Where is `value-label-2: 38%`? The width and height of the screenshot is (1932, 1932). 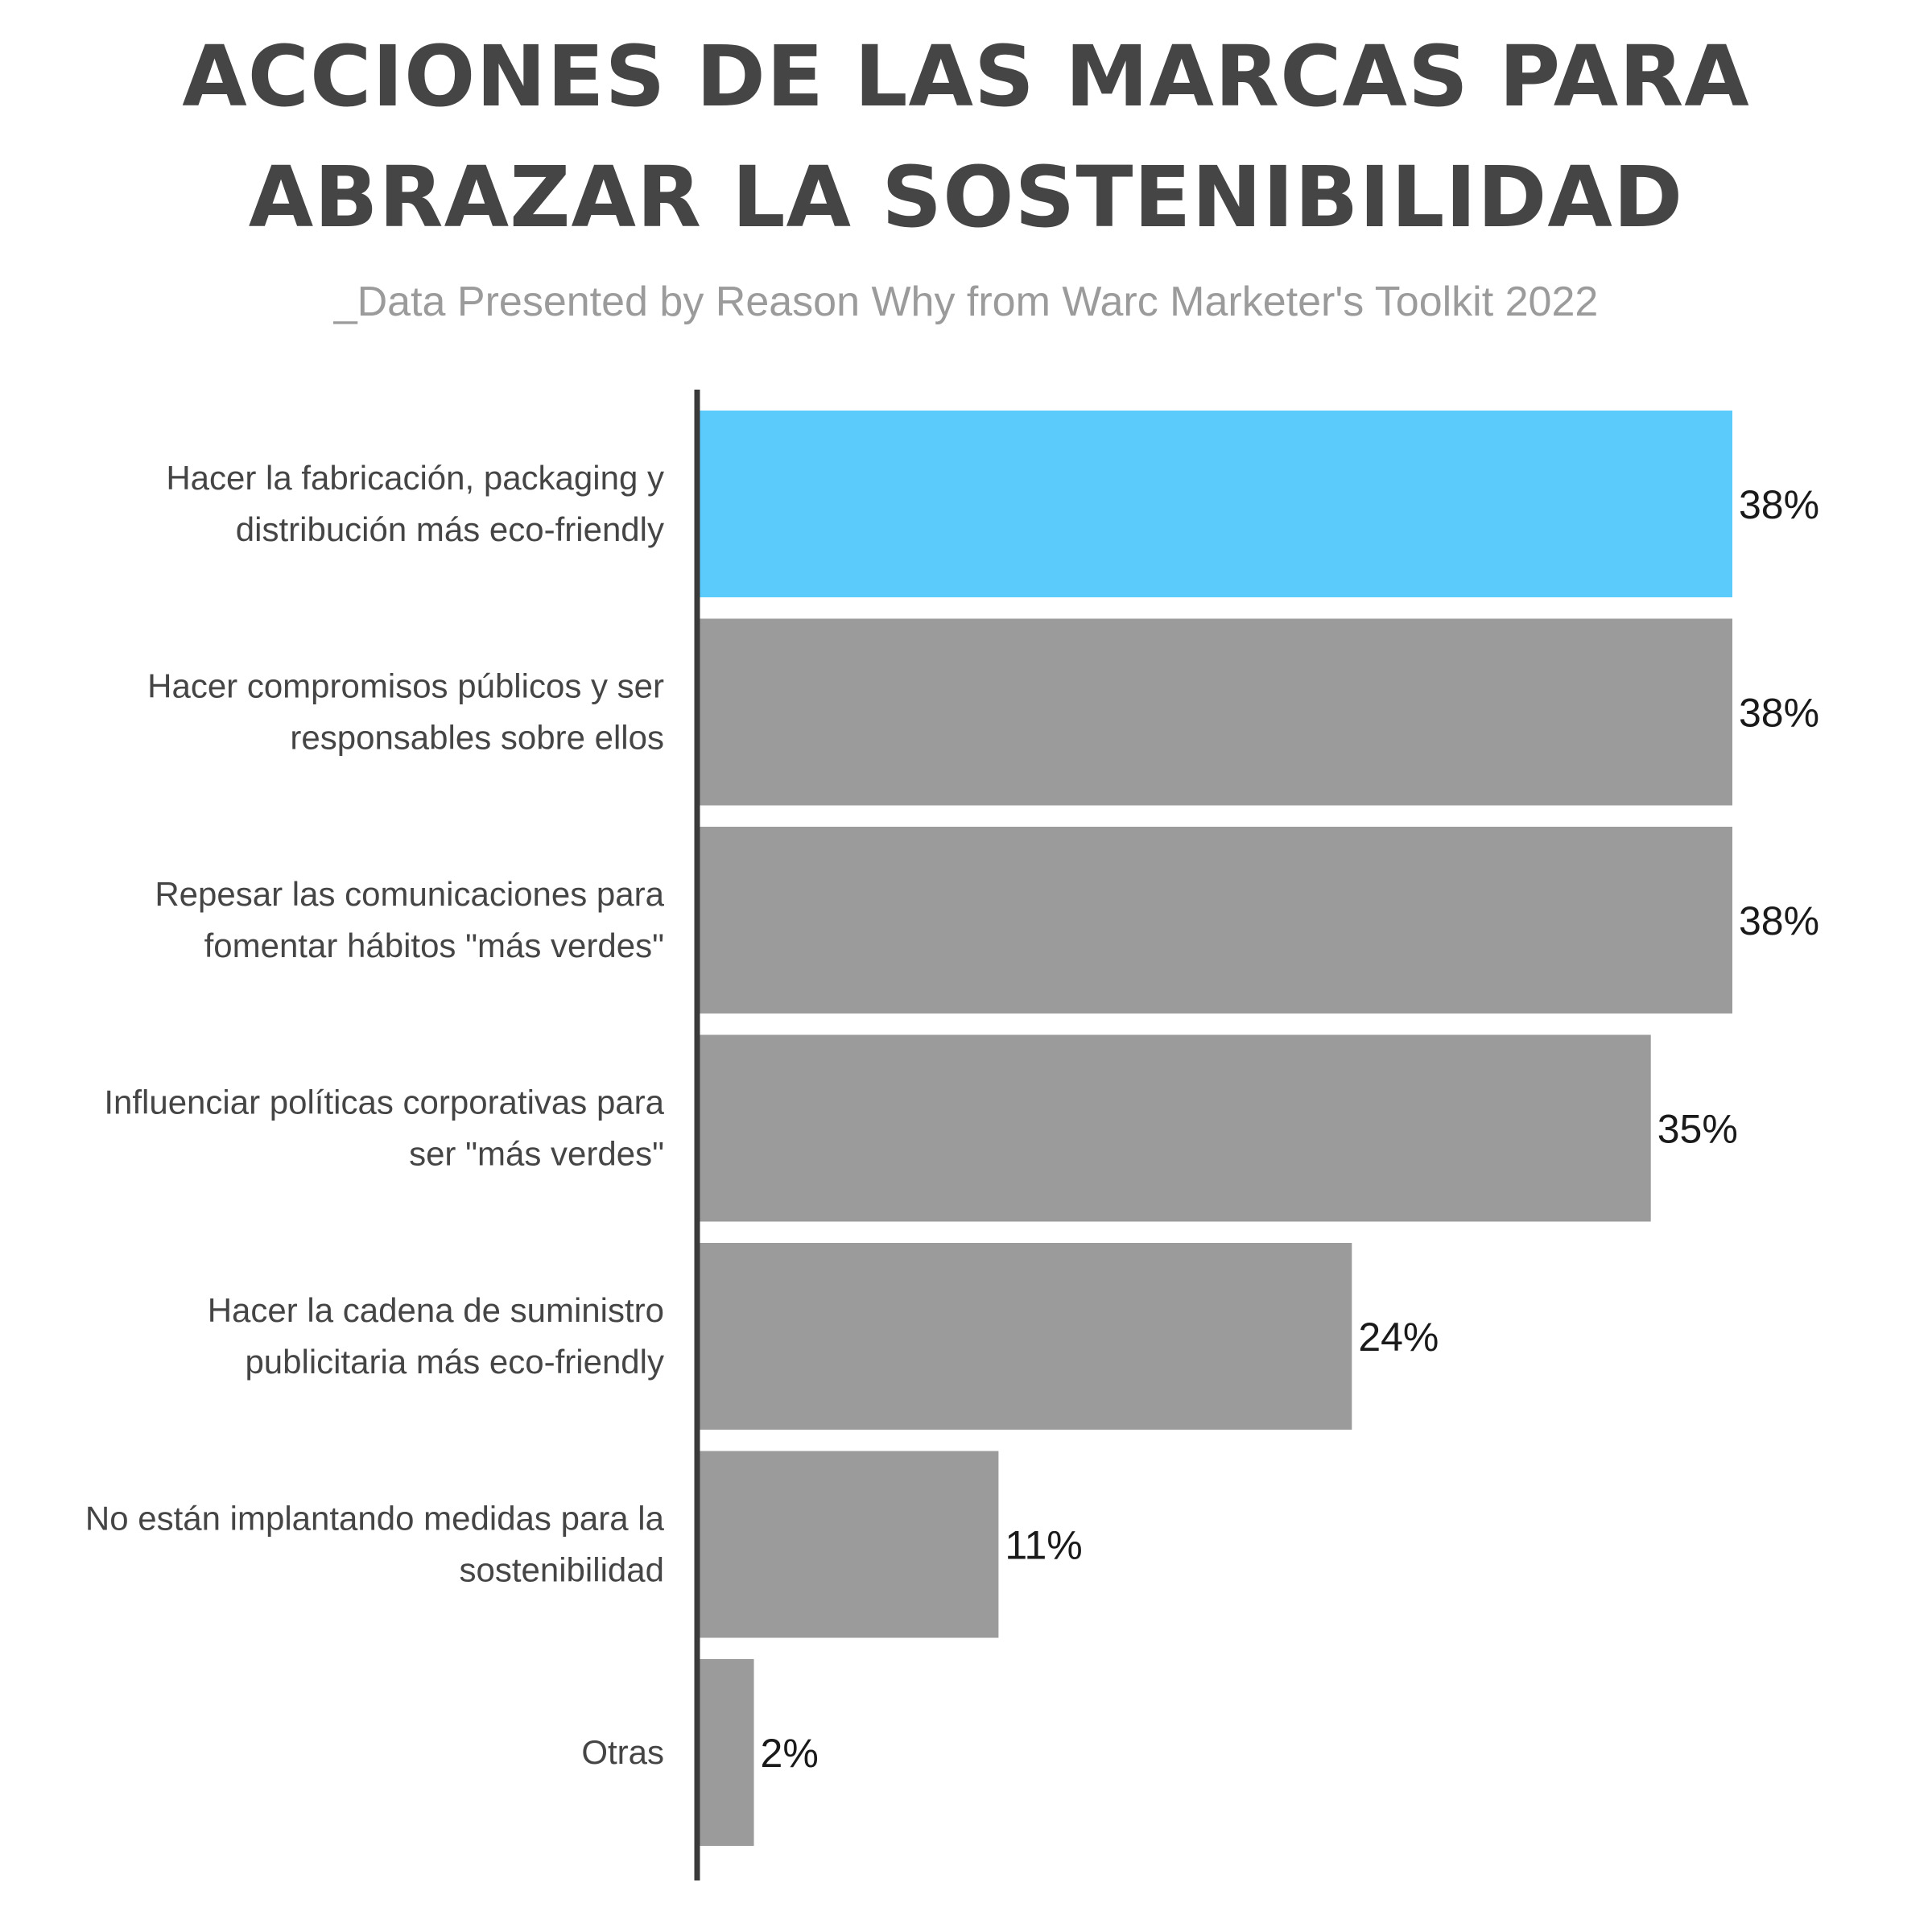 value-label-2: 38% is located at coordinates (1779, 713).